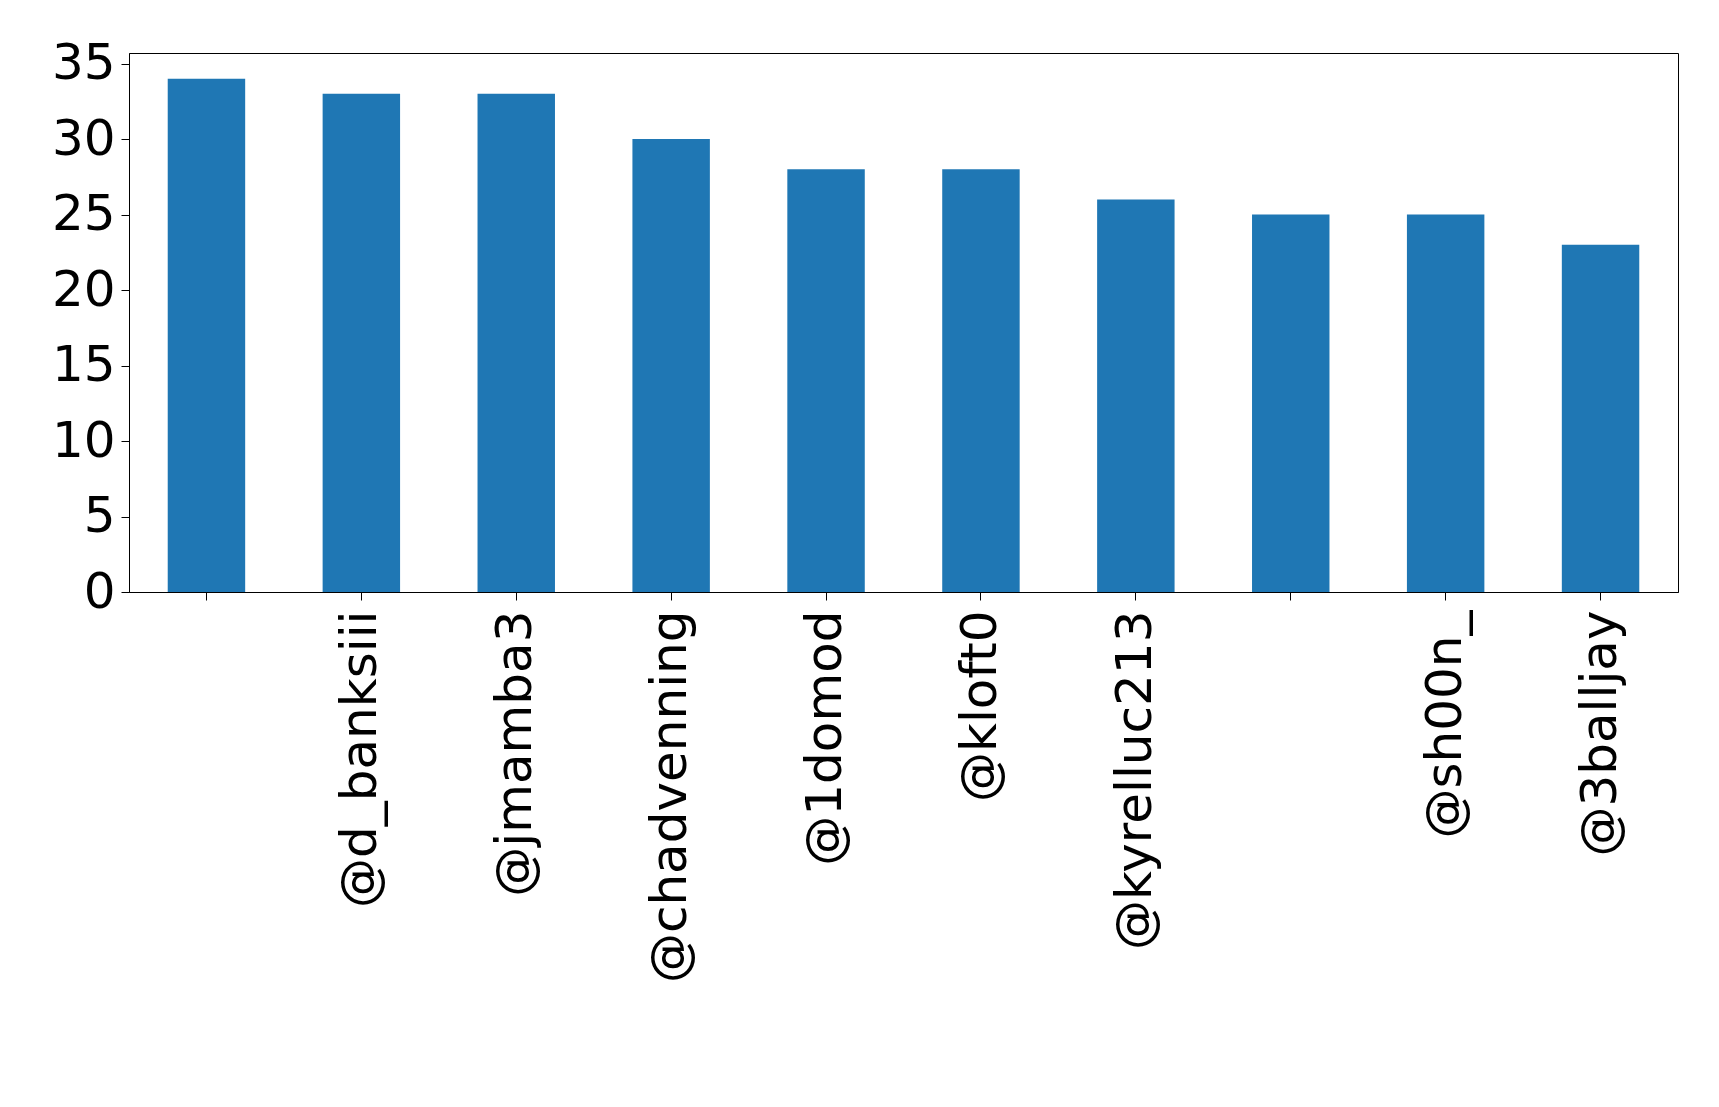 This screenshot has width=1719, height=1107. What do you see at coordinates (83, 439) in the screenshot?
I see `y-tick-label: 10` at bounding box center [83, 439].